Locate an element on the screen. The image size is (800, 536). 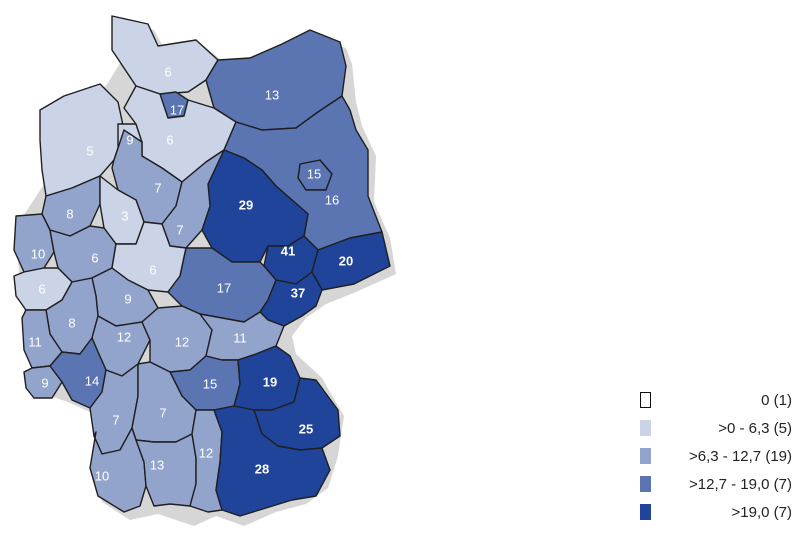
region-label-12: 7 is located at coordinates (179, 229).